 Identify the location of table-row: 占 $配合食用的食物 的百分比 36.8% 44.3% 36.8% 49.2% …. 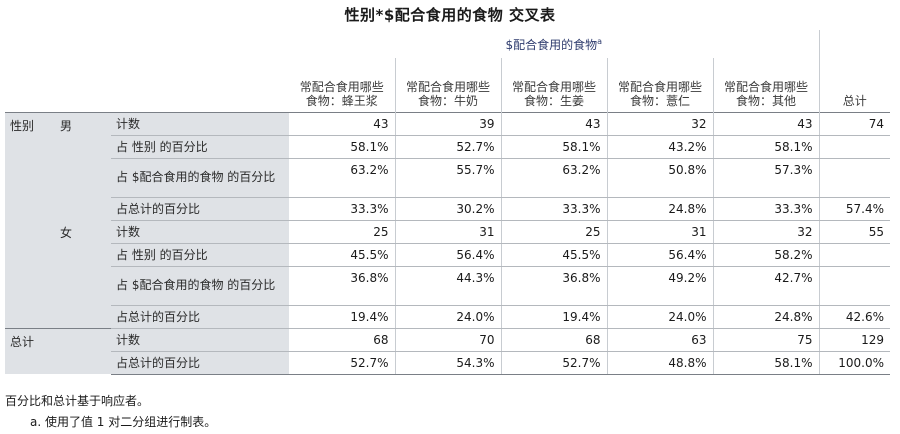
(447, 286).